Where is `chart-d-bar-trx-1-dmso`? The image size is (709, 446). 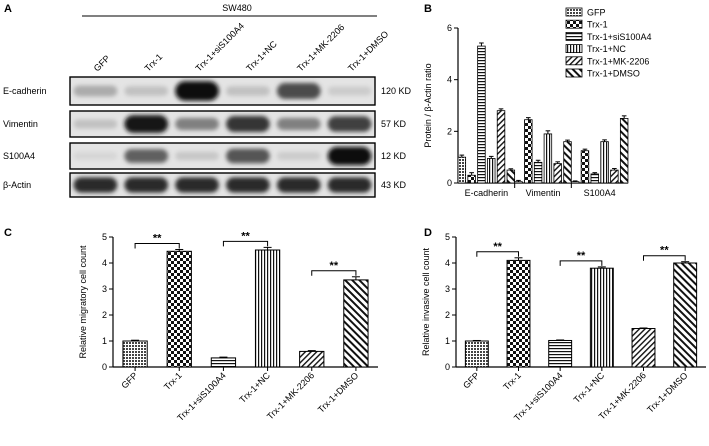
chart-d-bar-trx-1-dmso is located at coordinates (685, 315).